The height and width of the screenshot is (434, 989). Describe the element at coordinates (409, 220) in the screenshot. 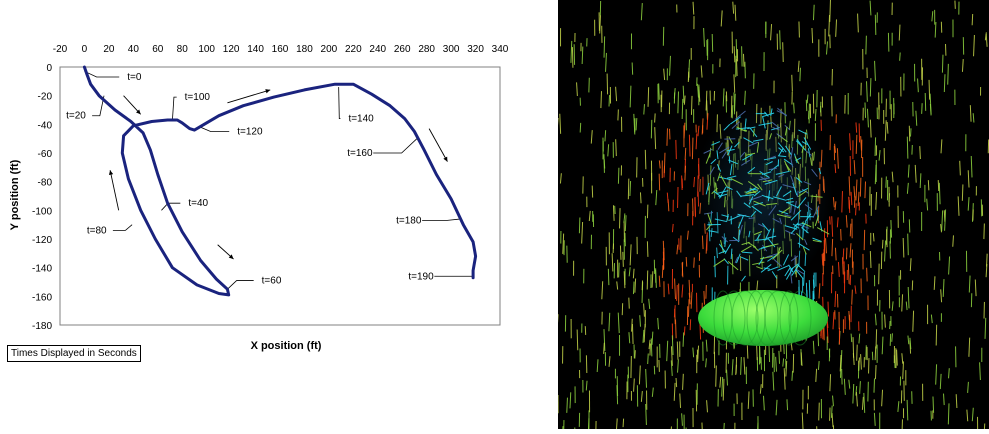

I see `time-label: t=180` at that location.